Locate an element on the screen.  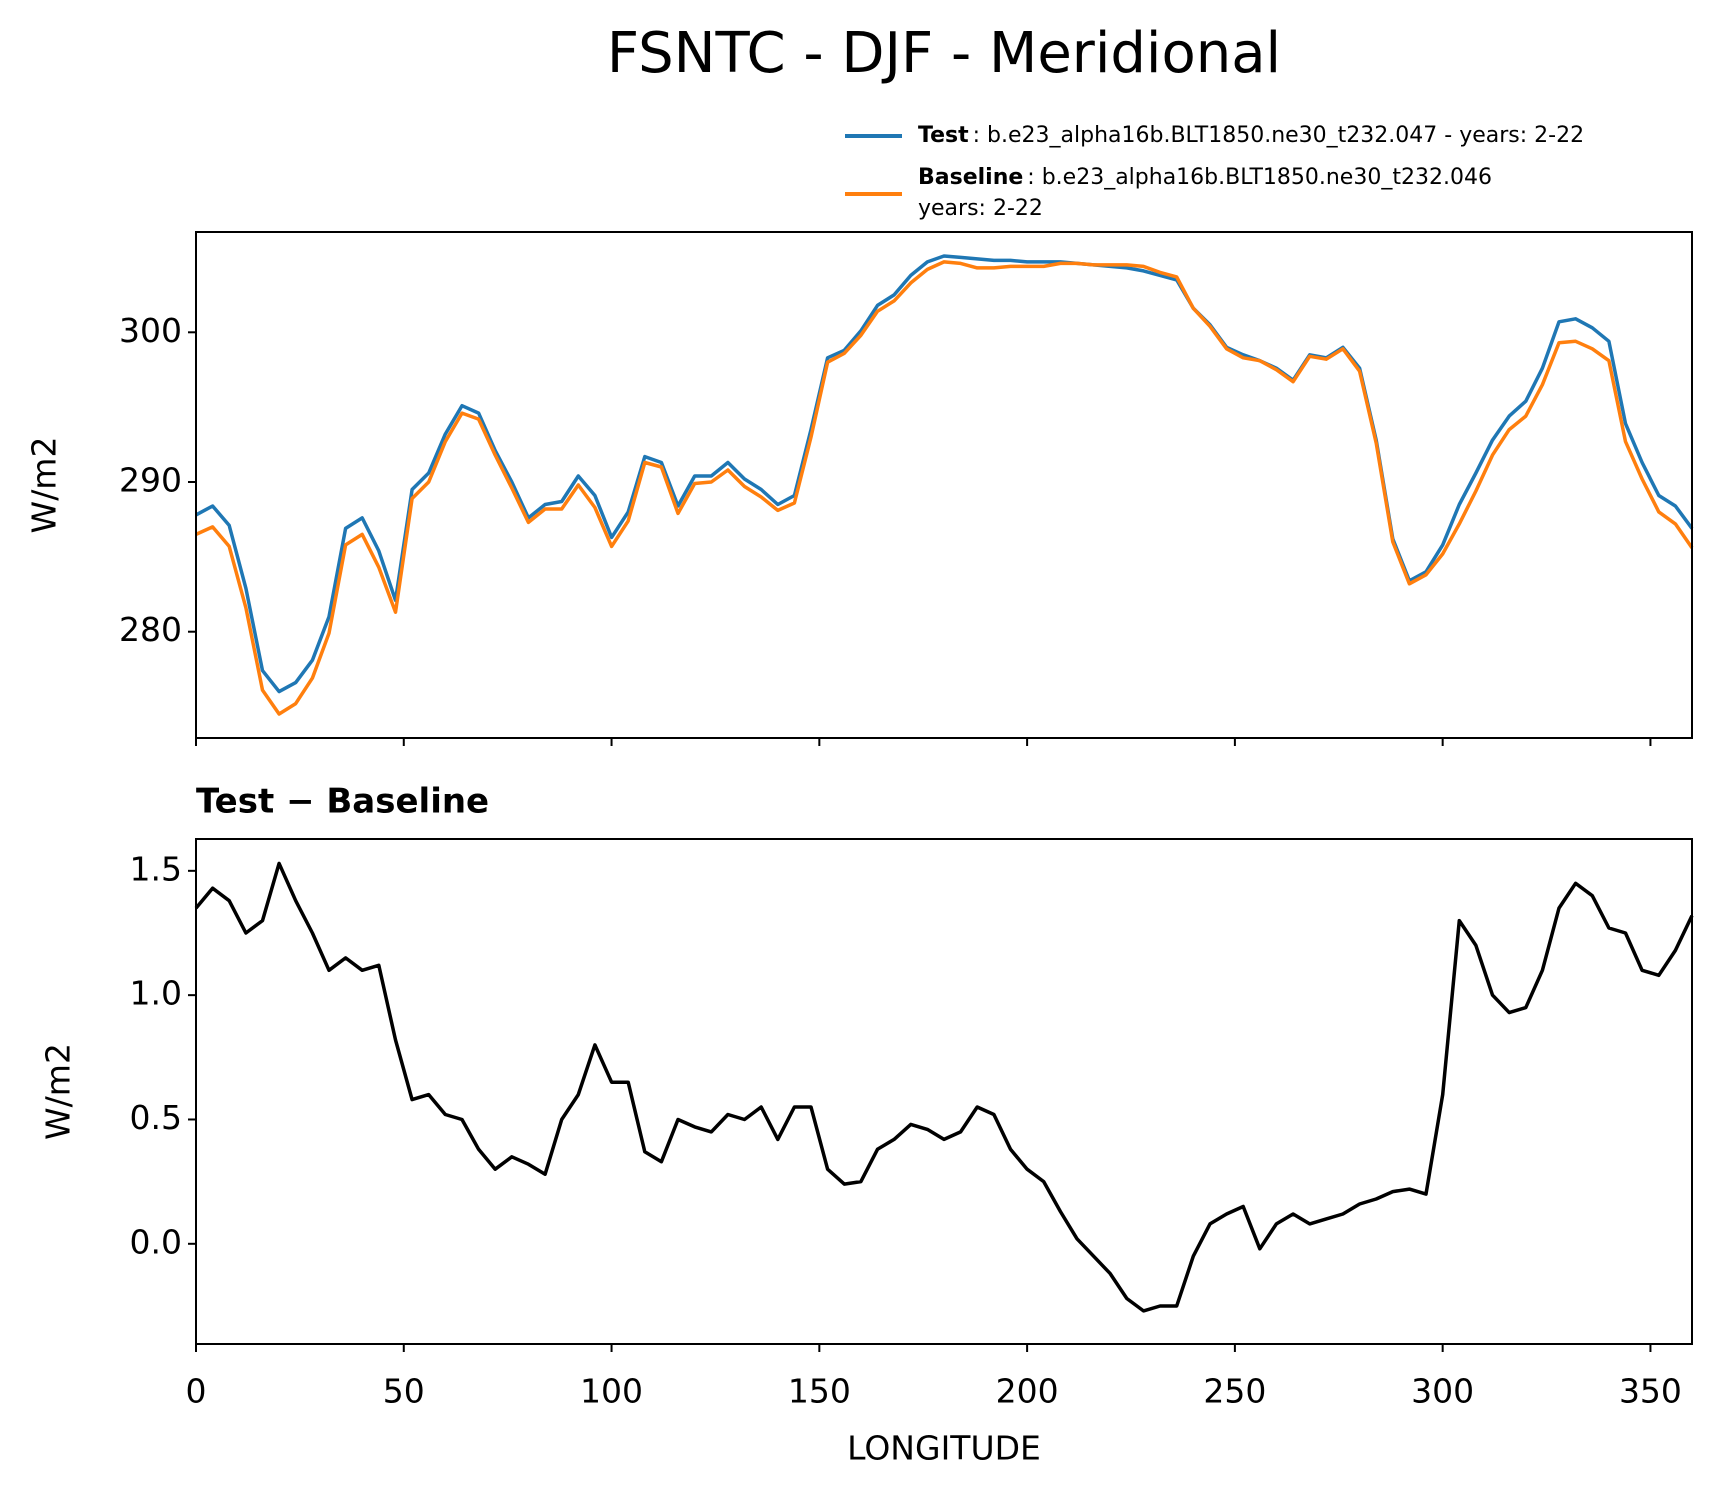
y-tick-label: 300 is located at coordinates (150, 330).